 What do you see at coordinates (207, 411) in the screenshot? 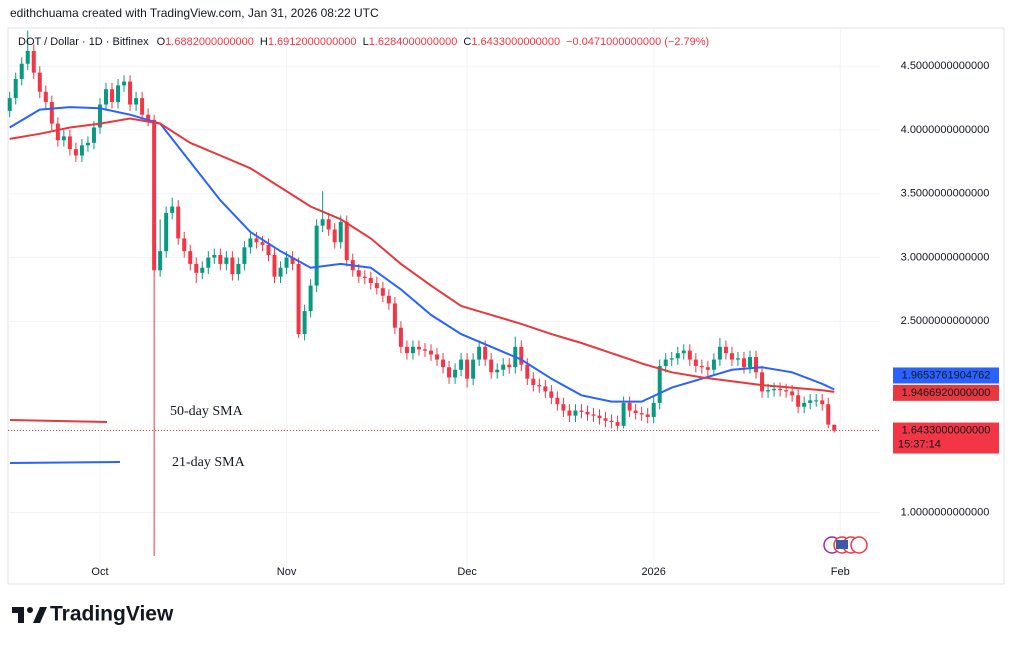
I see `legend-label: 50-day SMA` at bounding box center [207, 411].